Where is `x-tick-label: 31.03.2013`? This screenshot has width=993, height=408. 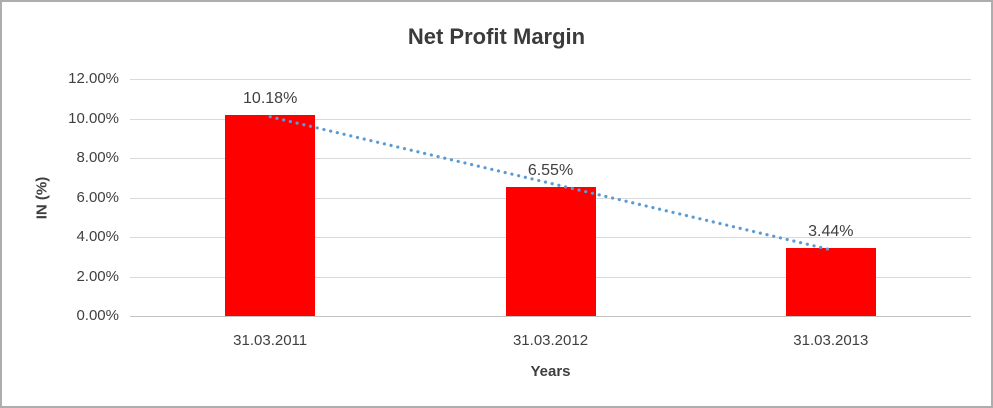 x-tick-label: 31.03.2013 is located at coordinates (831, 340).